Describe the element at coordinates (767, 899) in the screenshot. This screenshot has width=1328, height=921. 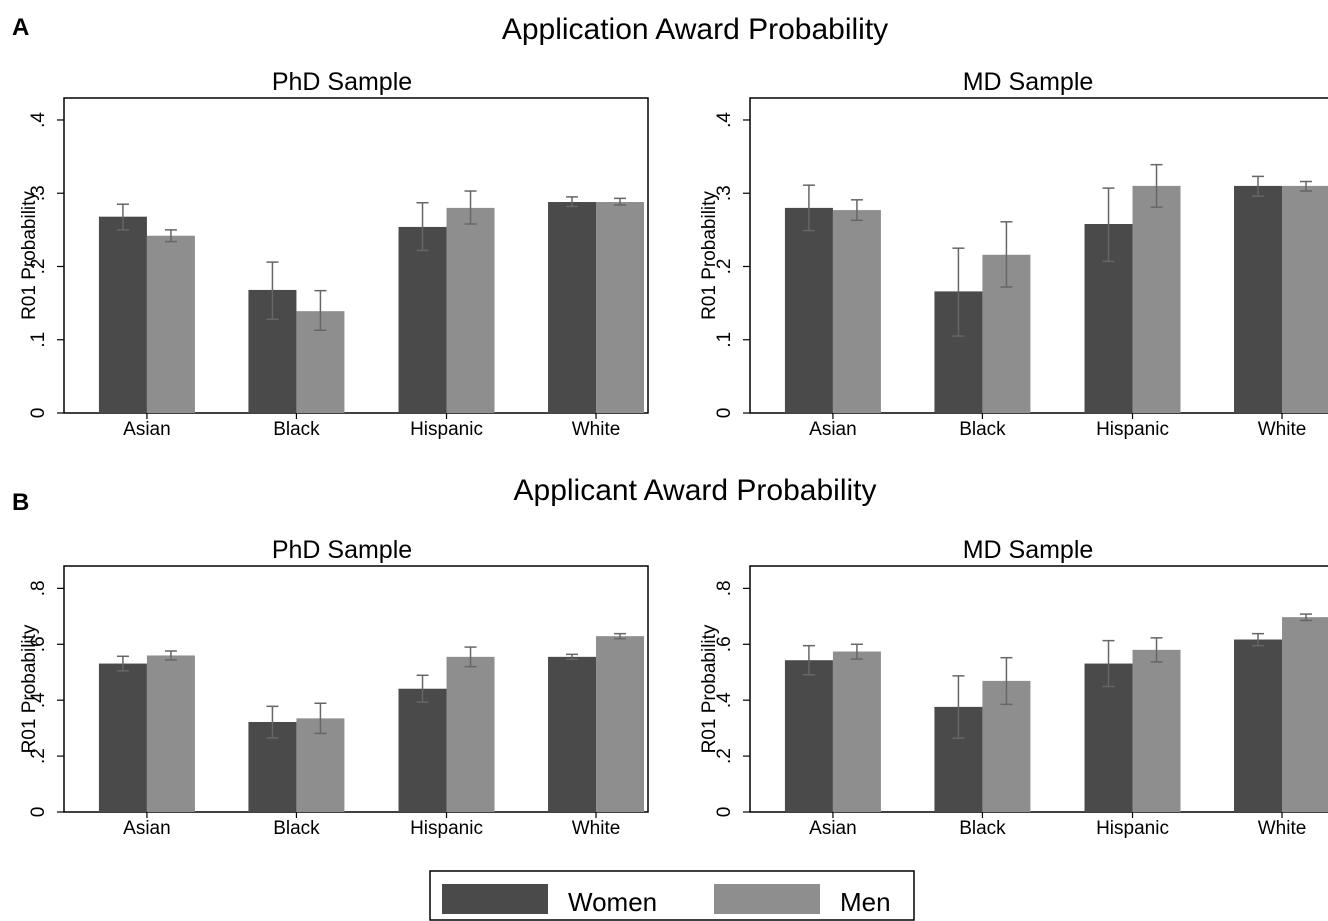
I see `legend-swatch-men` at that location.